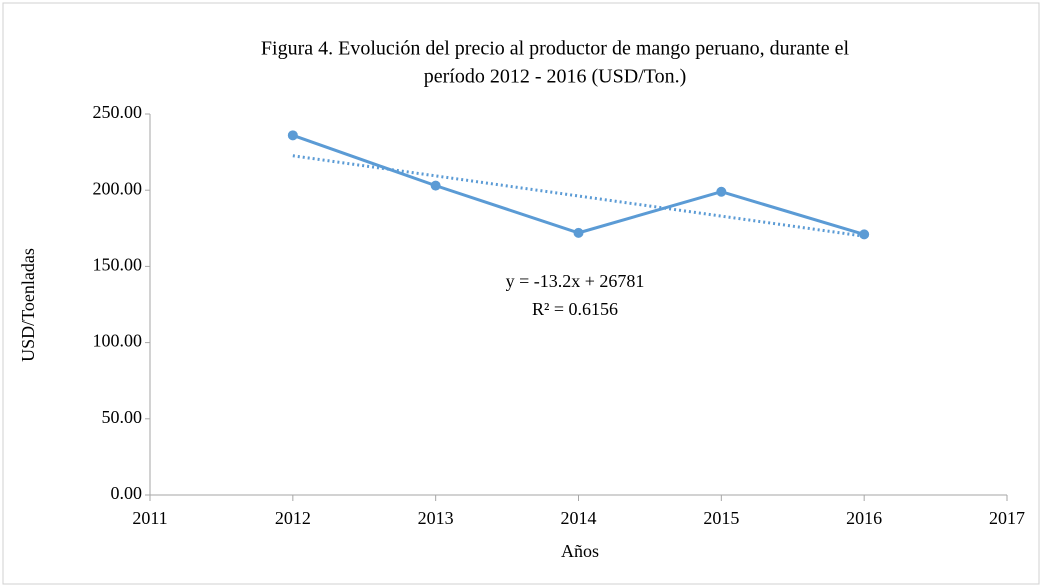 The image size is (1042, 587). Describe the element at coordinates (127, 493) in the screenshot. I see `y-tick-label: 0.00` at that location.